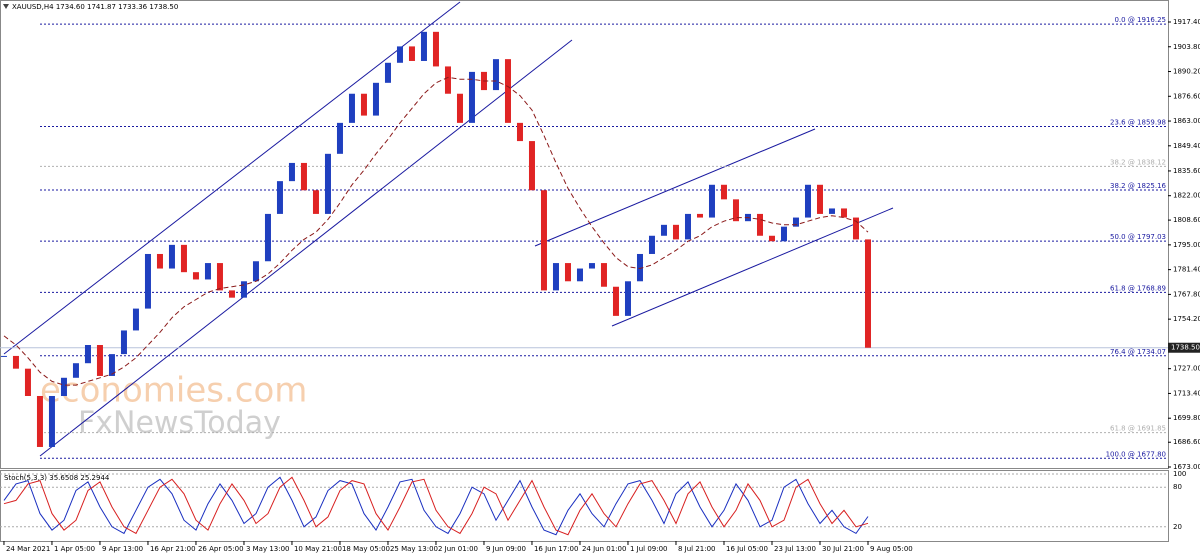 The height and width of the screenshot is (558, 1200). I want to click on x-tick-label: 10 May 21:00, so click(318, 549).